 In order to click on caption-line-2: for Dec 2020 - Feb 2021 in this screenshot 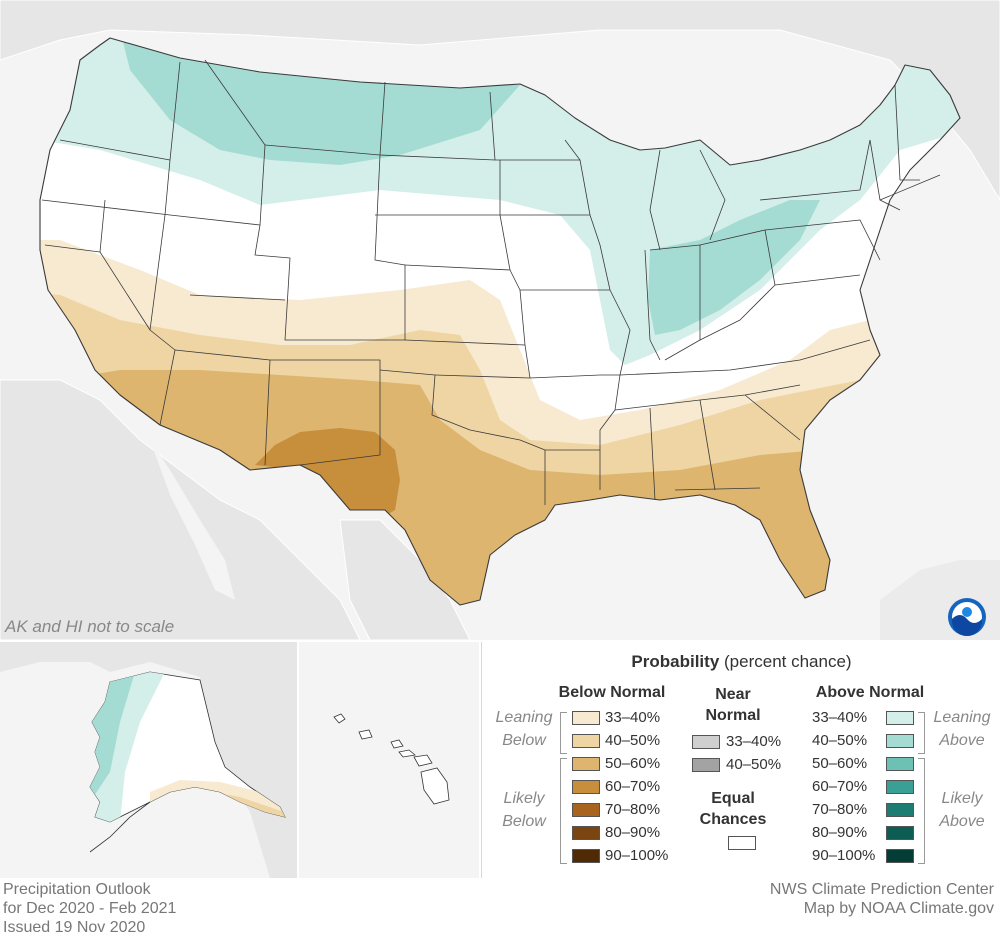, I will do `click(90, 908)`.